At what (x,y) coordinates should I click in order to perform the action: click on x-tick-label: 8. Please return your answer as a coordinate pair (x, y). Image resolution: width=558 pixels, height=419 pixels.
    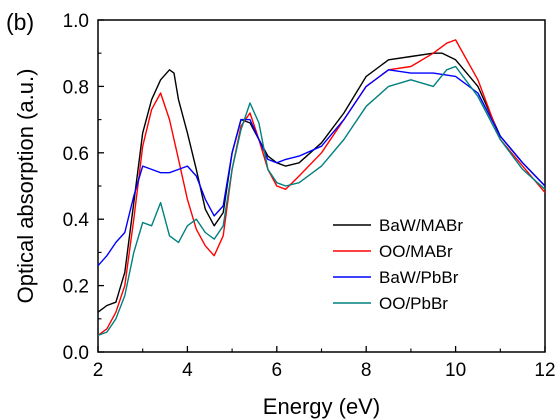
    Looking at the image, I should click on (366, 370).